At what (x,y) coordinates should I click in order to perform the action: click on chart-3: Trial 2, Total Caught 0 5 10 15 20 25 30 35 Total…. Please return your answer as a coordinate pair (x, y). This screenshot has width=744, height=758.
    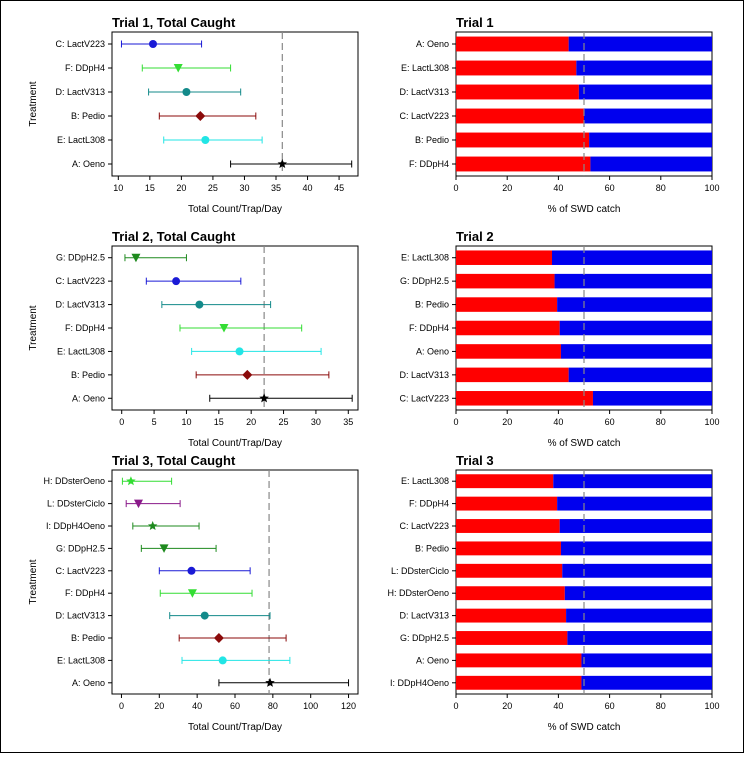
    Looking at the image, I should click on (193, 339).